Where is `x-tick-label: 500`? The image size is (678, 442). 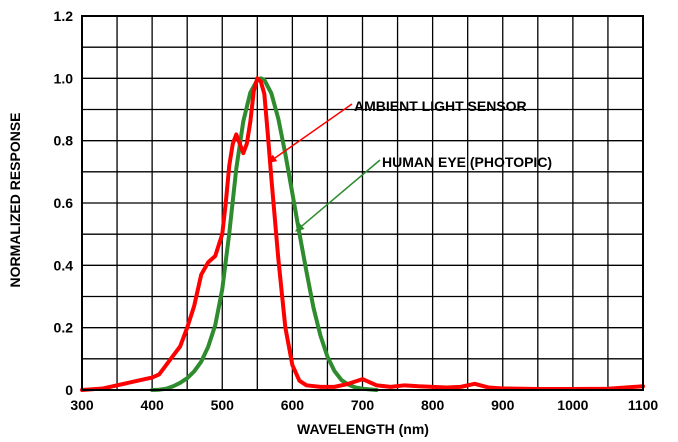 x-tick-label: 500 is located at coordinates (223, 405).